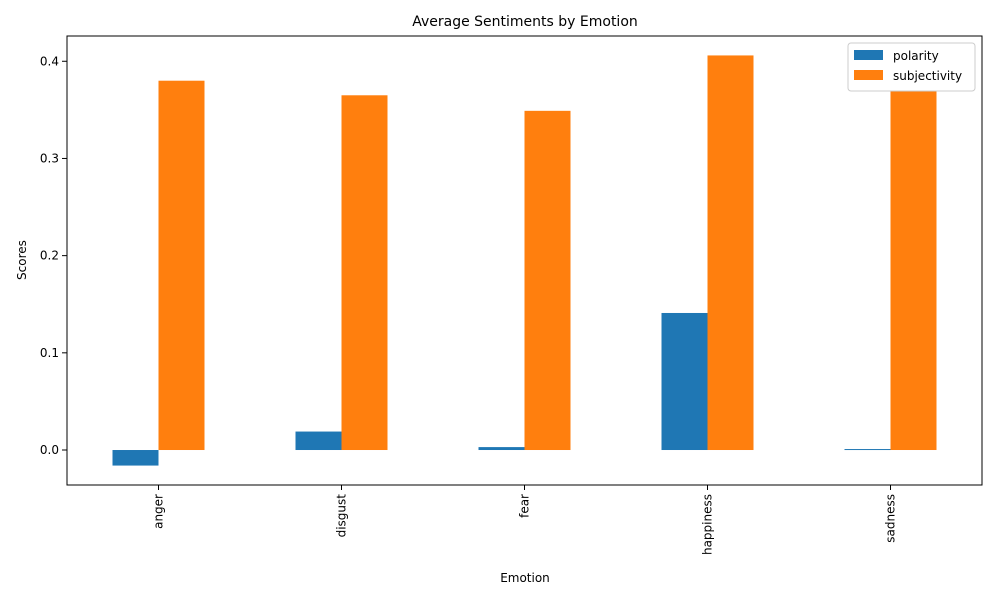  Describe the element at coordinates (318, 441) in the screenshot. I see `bar-polarity-disgust` at that location.